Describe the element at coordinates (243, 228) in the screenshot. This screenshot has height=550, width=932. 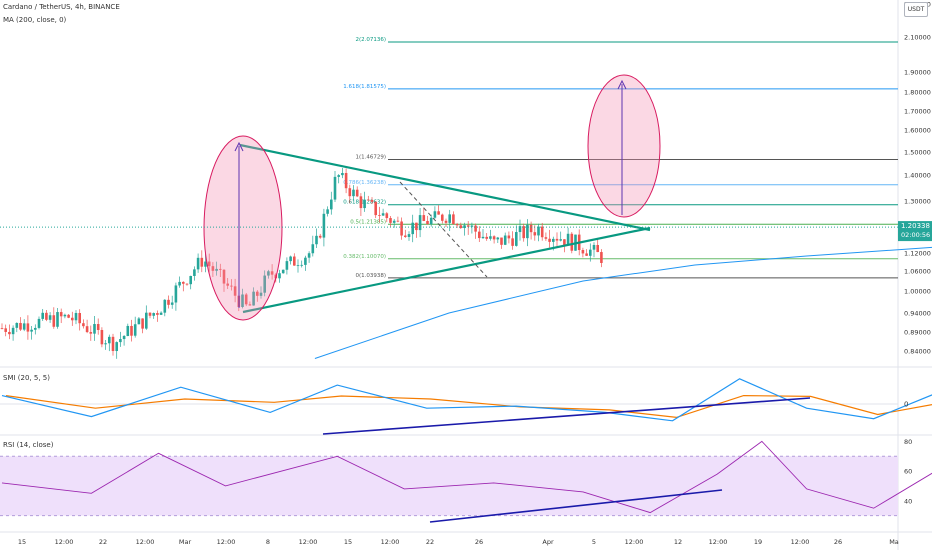
I see `highlight-ellipse-left` at that location.